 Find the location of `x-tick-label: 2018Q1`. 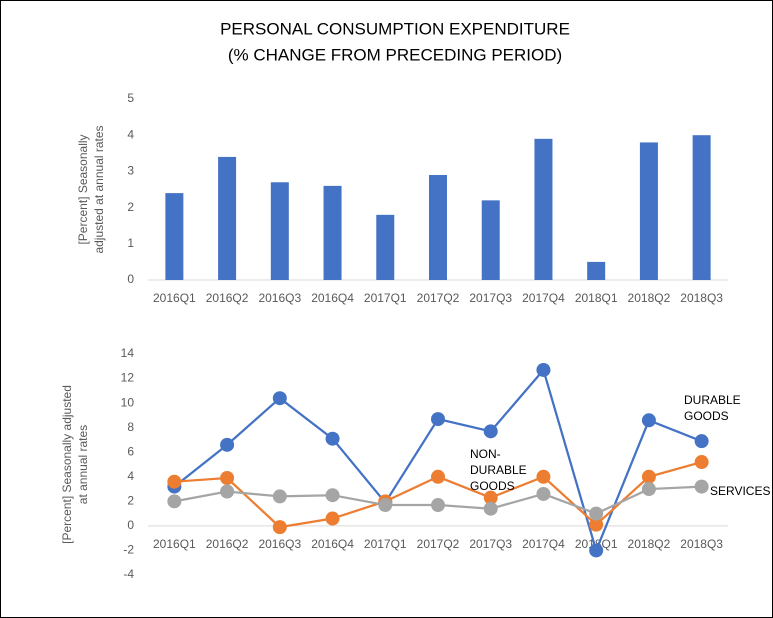

x-tick-label: 2018Q1 is located at coordinates (596, 298).